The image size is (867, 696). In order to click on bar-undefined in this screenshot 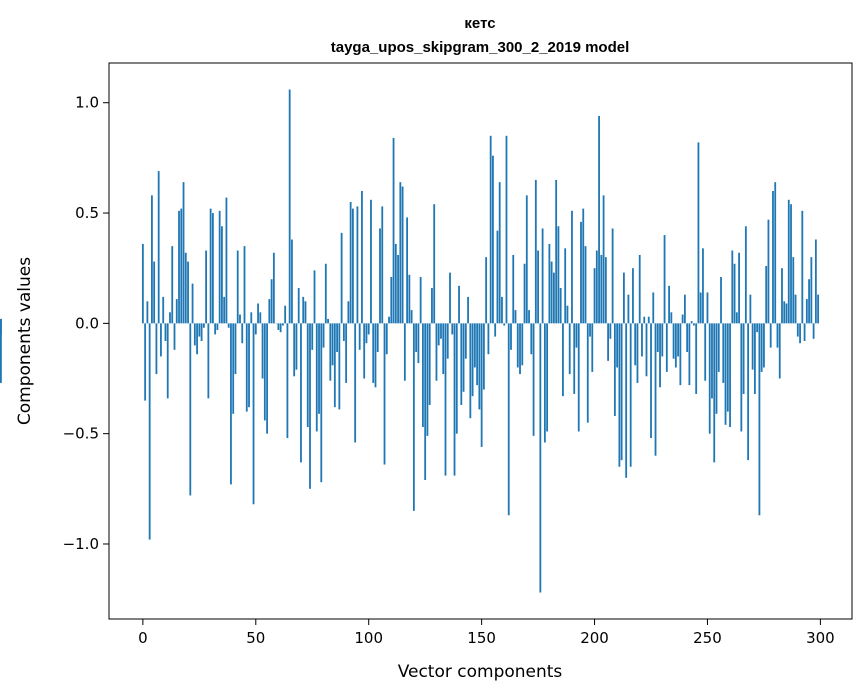, I will do `click(1, 353)`.